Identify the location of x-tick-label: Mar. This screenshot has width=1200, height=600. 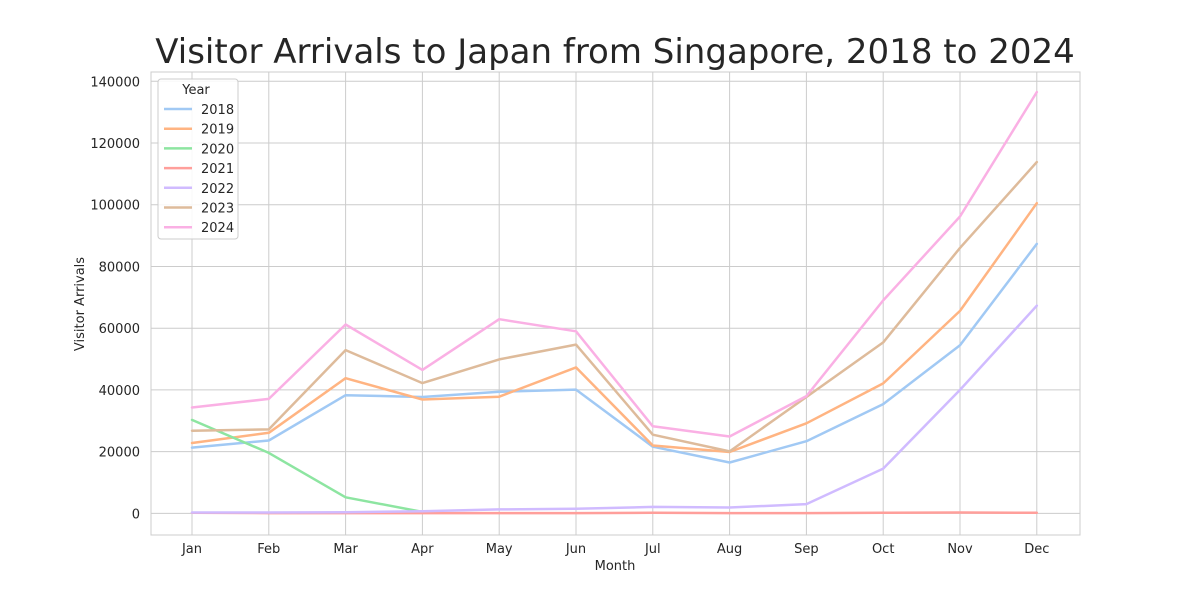
(345, 549).